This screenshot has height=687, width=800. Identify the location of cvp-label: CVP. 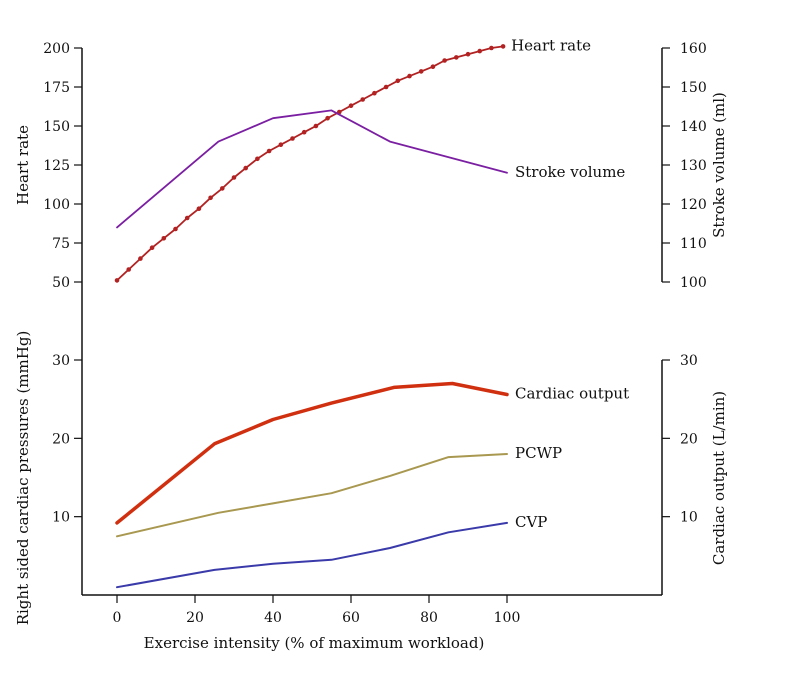
(531, 522).